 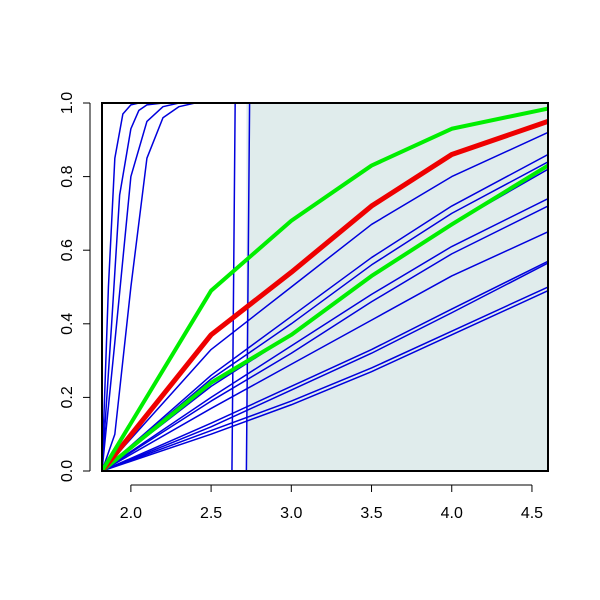 What do you see at coordinates (131, 513) in the screenshot?
I see `x-tick-label: 2.0` at bounding box center [131, 513].